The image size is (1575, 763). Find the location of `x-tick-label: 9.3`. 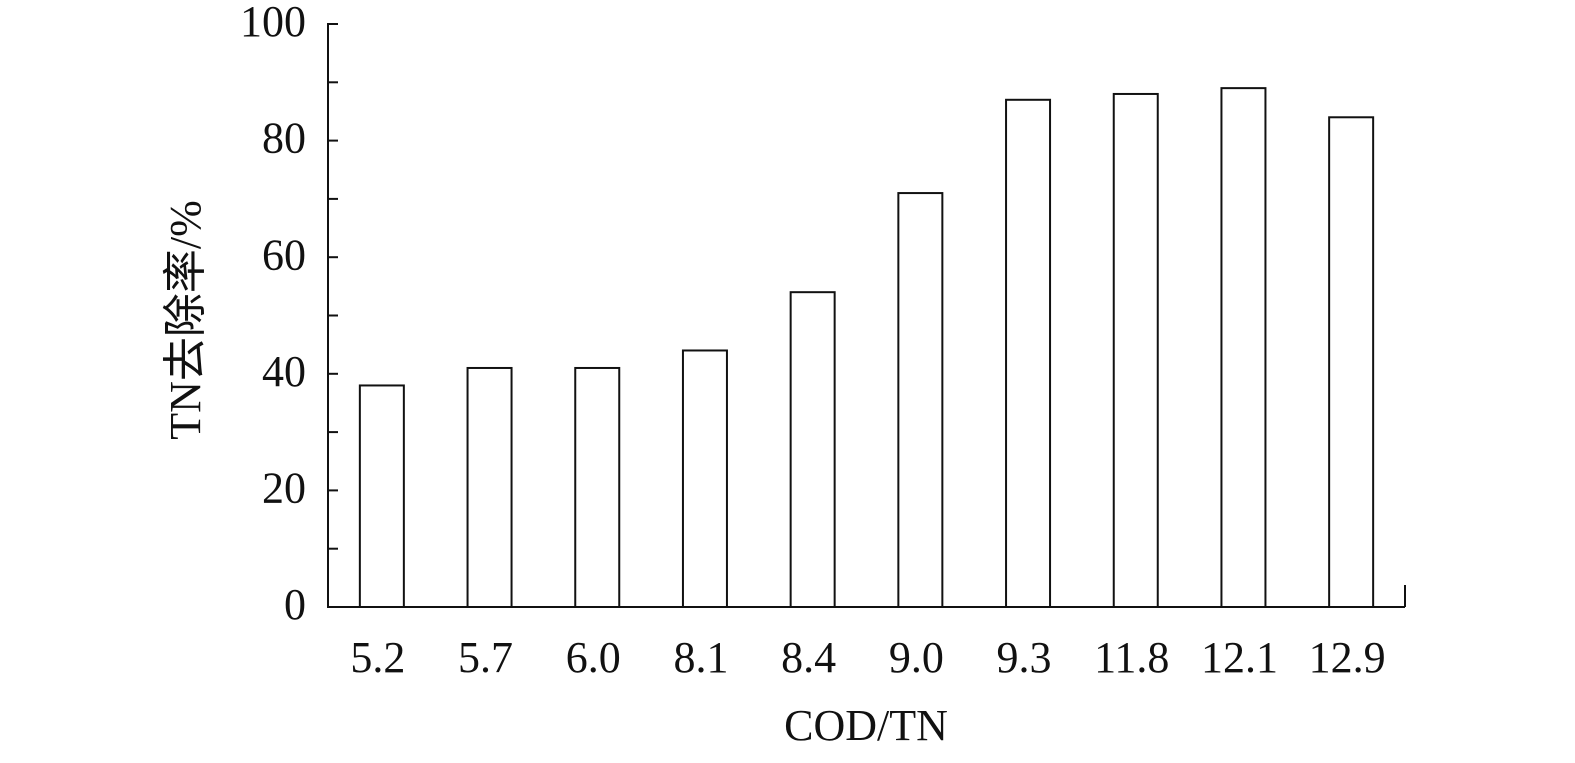

x-tick-label: 9.3 is located at coordinates (1024, 657).